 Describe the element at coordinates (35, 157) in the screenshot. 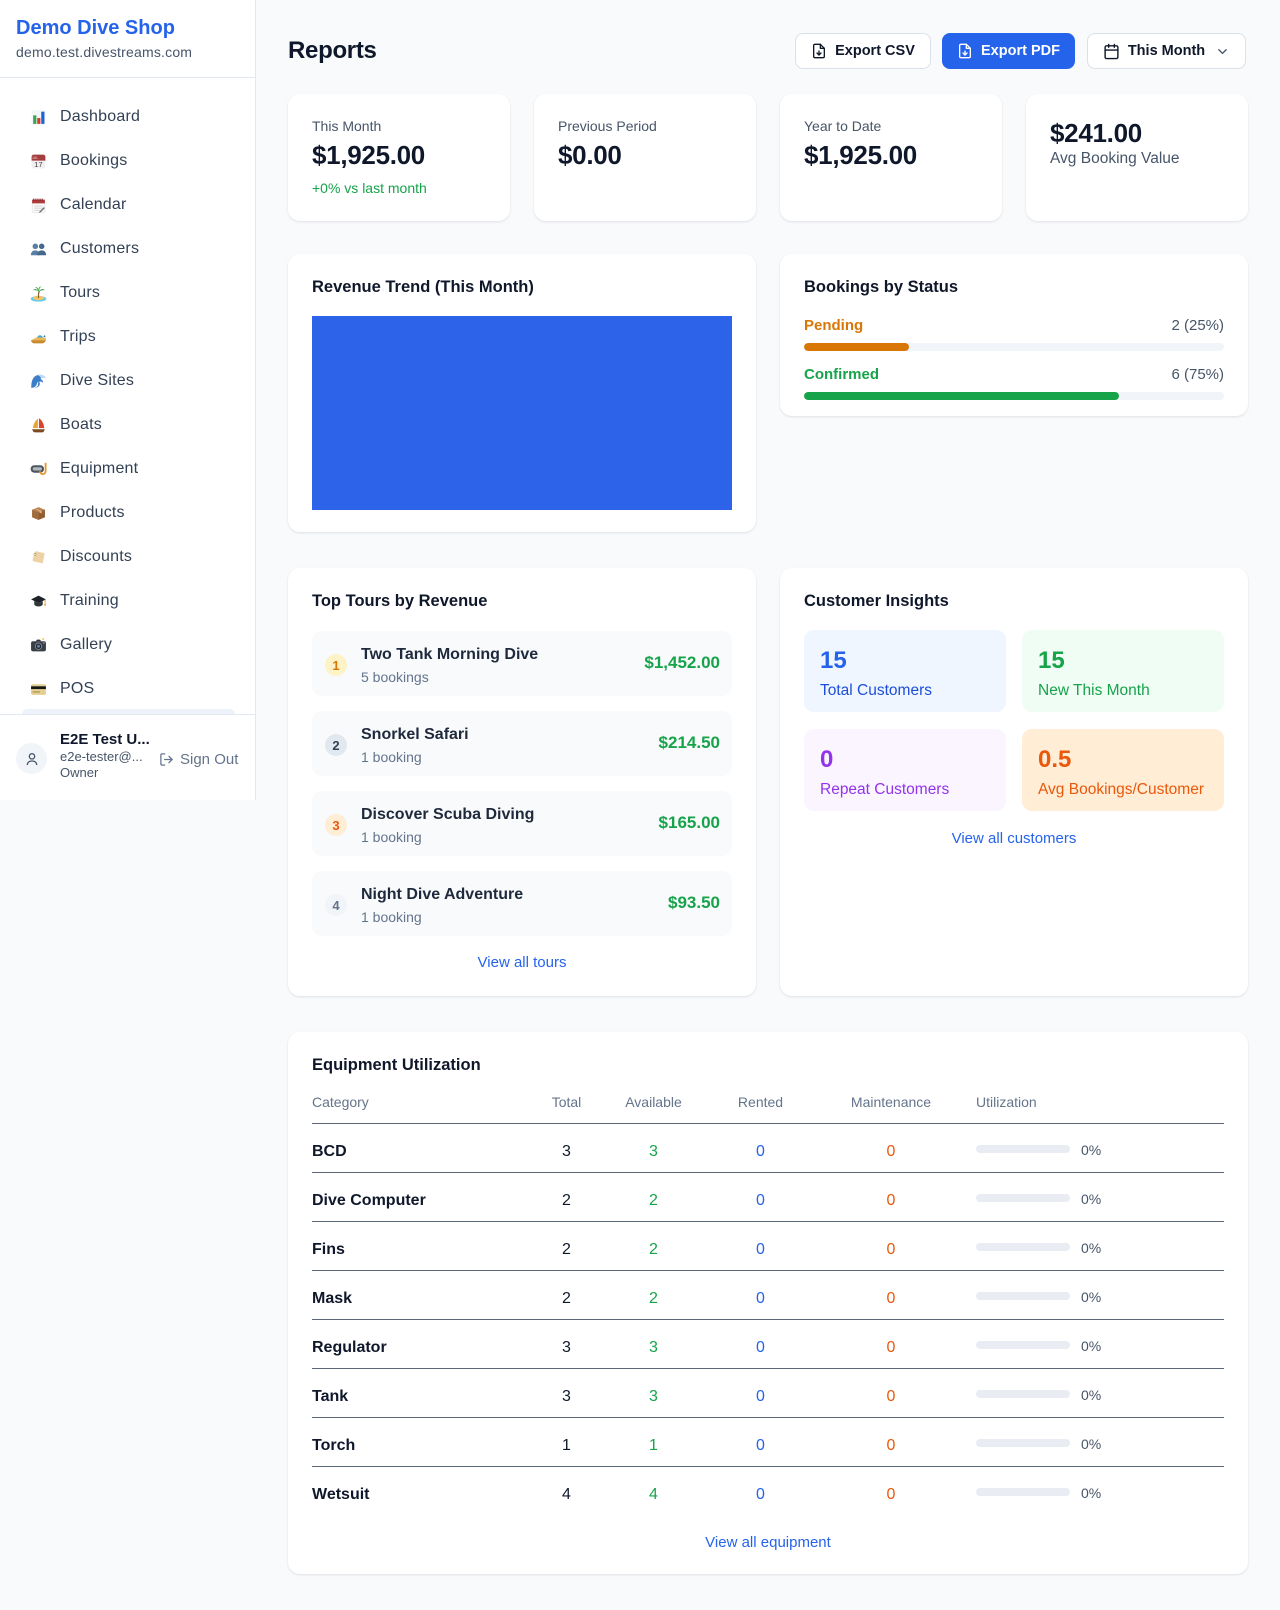

I see `svg-text: JUL` at that location.